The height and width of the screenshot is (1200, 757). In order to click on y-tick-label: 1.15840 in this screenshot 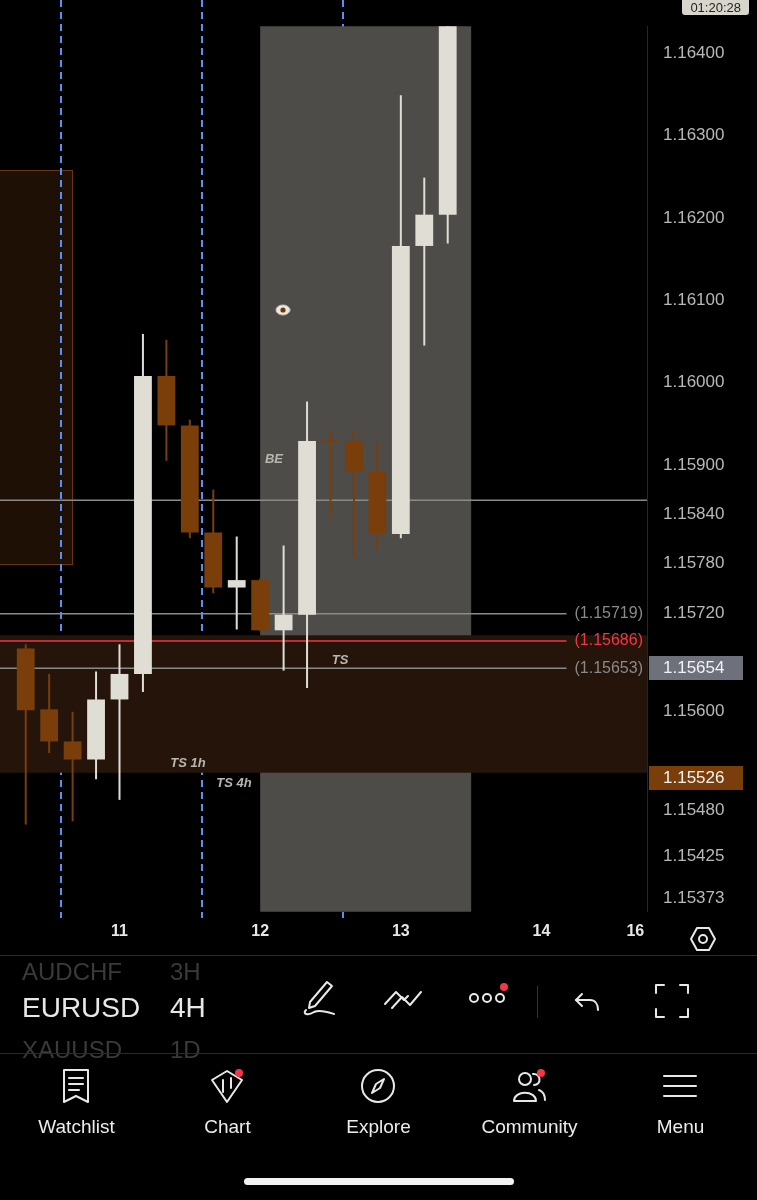, I will do `click(694, 513)`.